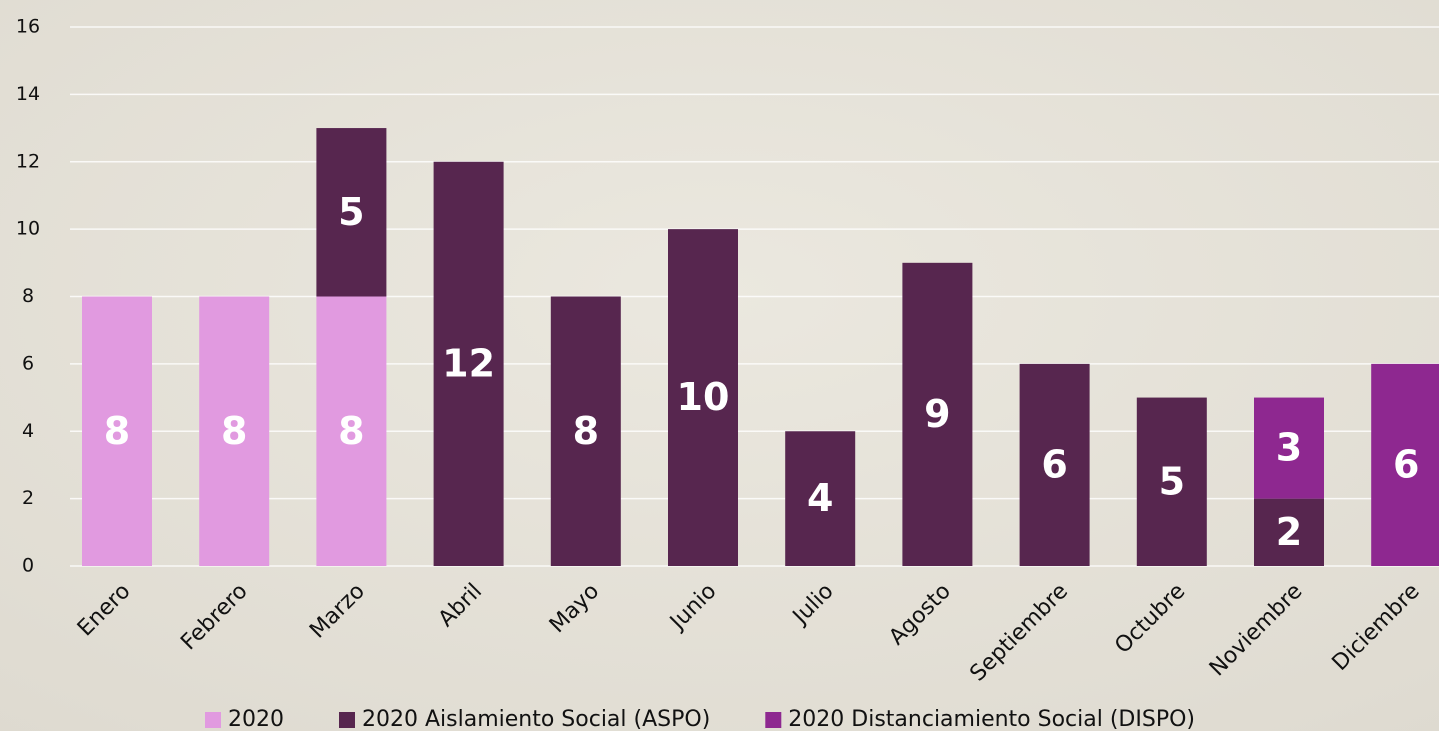  I want to click on data-label: 10, so click(703, 397).